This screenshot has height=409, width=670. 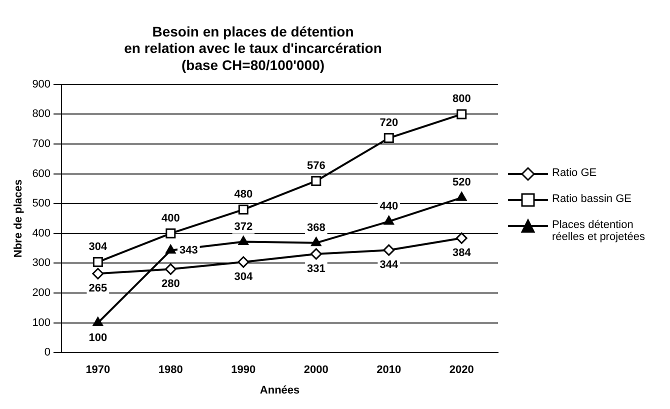 What do you see at coordinates (41, 144) in the screenshot?
I see `y-tick-label: 700` at bounding box center [41, 144].